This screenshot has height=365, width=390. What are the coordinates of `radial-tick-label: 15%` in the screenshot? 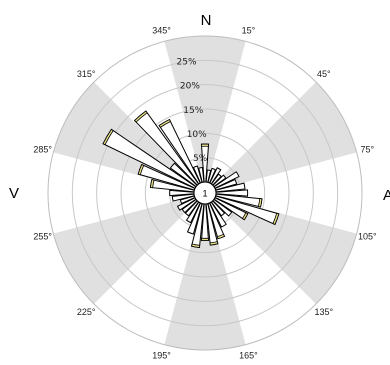 It's located at (193, 111).